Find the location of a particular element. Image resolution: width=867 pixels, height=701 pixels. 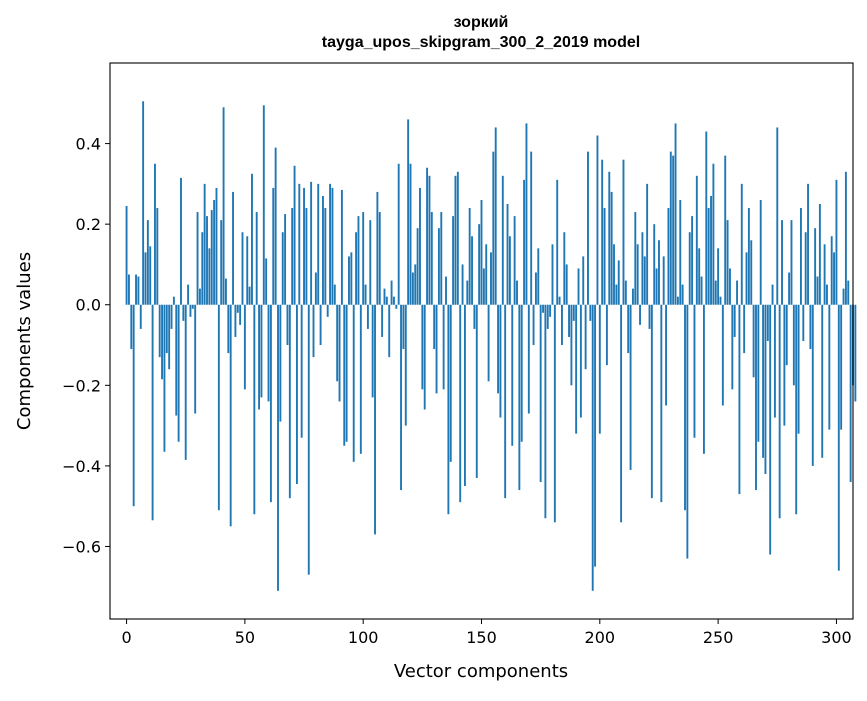

chart-title-line: tayga_upos_skipgram_300_2_2019 model is located at coordinates (481, 42).